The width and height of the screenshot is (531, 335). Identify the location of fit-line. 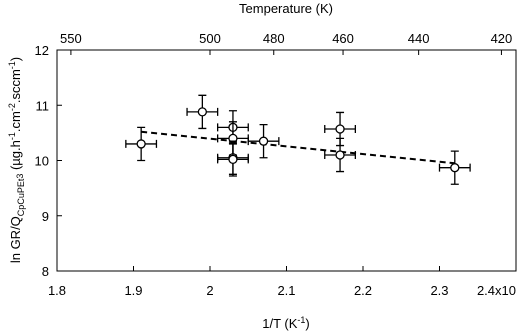
(298, 147).